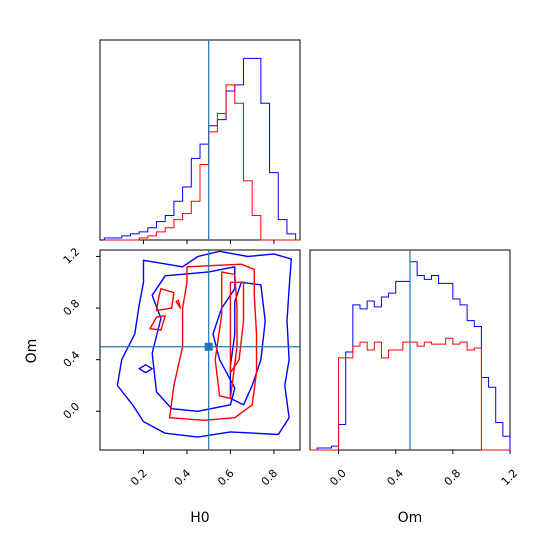  I want to click on contour-frame, so click(200, 350).